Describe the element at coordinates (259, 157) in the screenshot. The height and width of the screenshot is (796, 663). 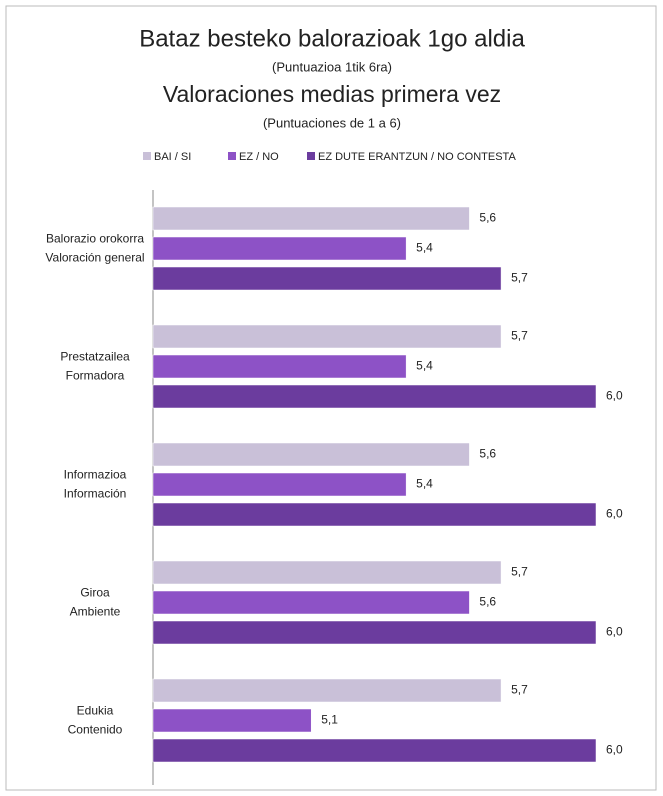
I see `legend-label: EZ / NO` at that location.